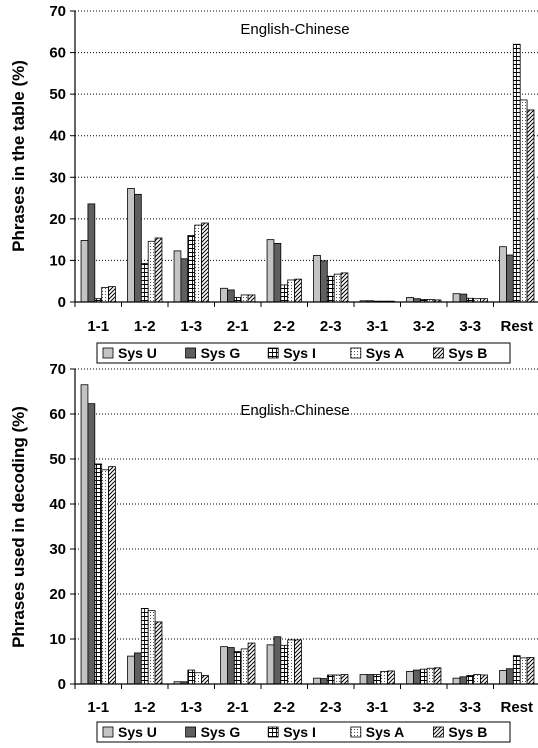 The height and width of the screenshot is (748, 538). I want to click on legend-label: Sys G, so click(221, 353).